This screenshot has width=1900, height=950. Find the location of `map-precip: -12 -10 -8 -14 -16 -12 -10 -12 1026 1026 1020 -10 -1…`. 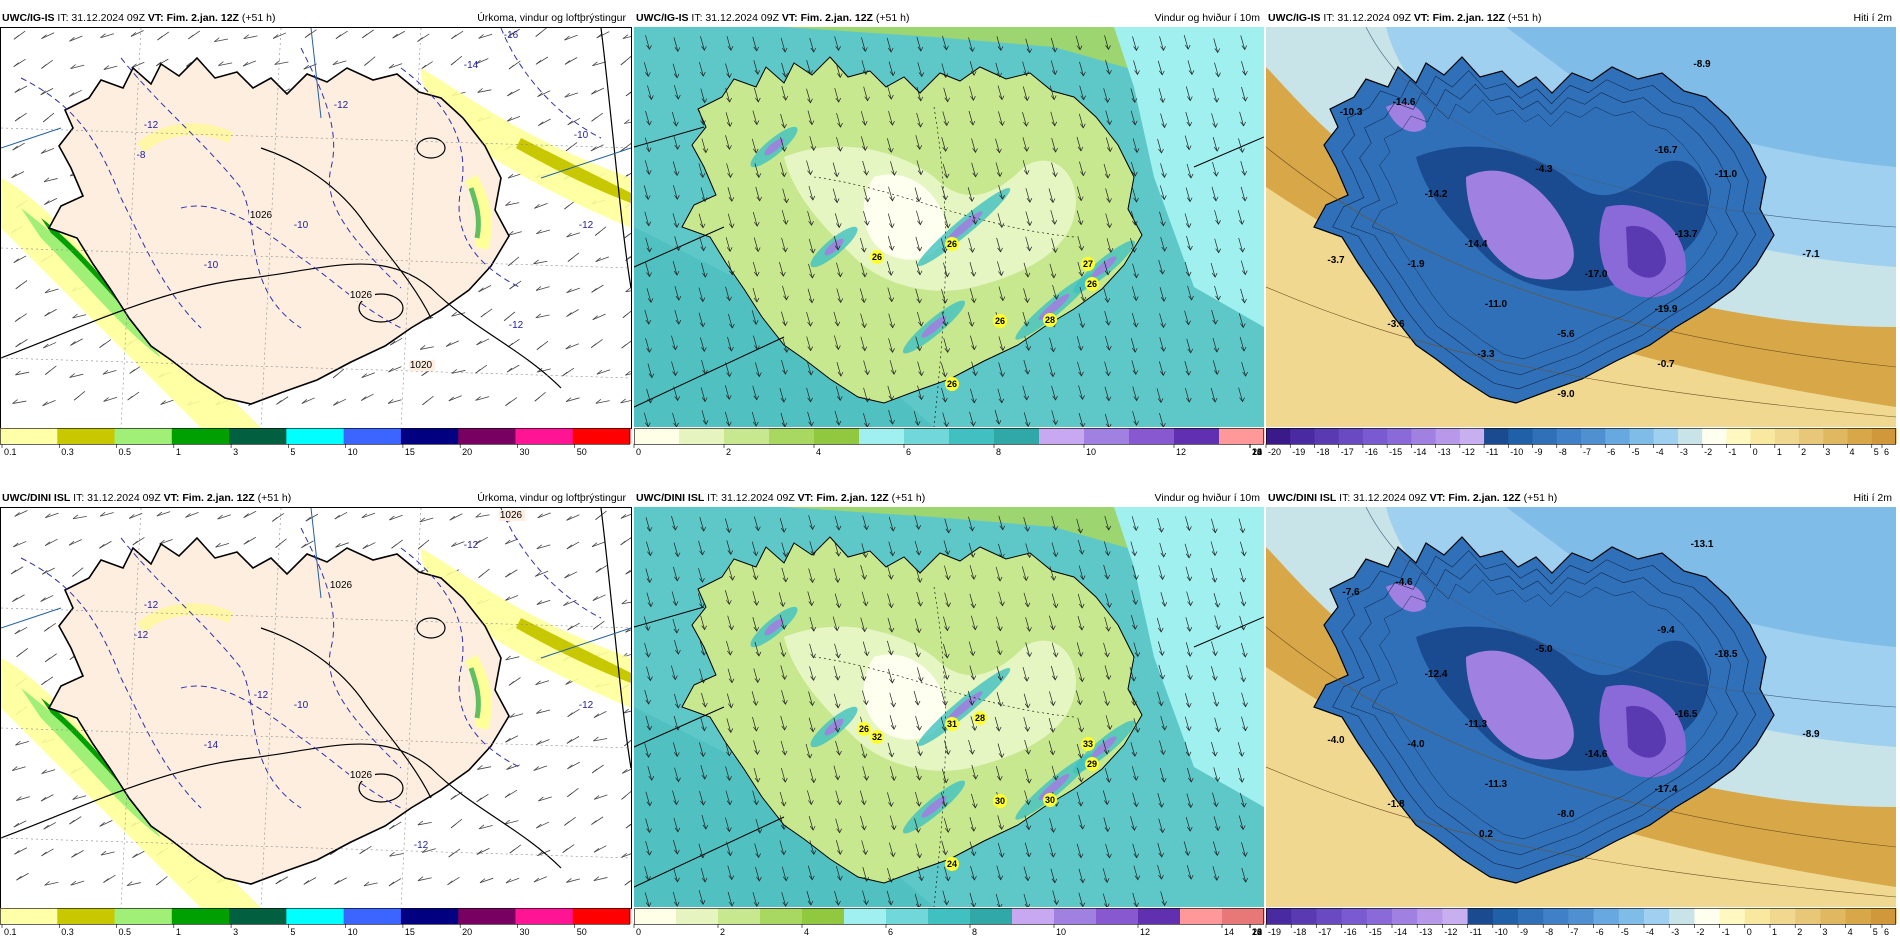

map-precip: -12 -10 -8 -14 -16 -12 -10 -12 1026 1026 1020 -10 -1… is located at coordinates (316, 228).